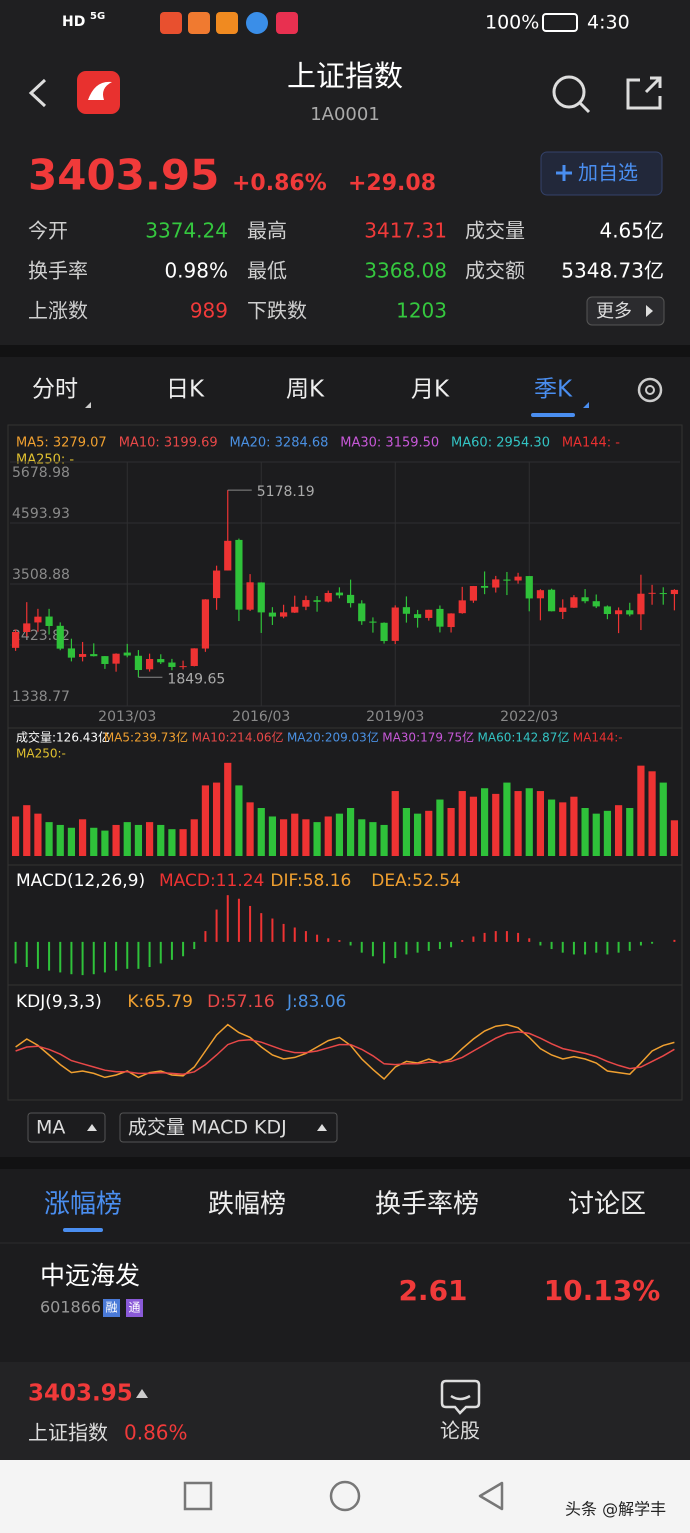 The image size is (690, 1533). Describe the element at coordinates (345, 1163) in the screenshot. I see `divider` at that location.